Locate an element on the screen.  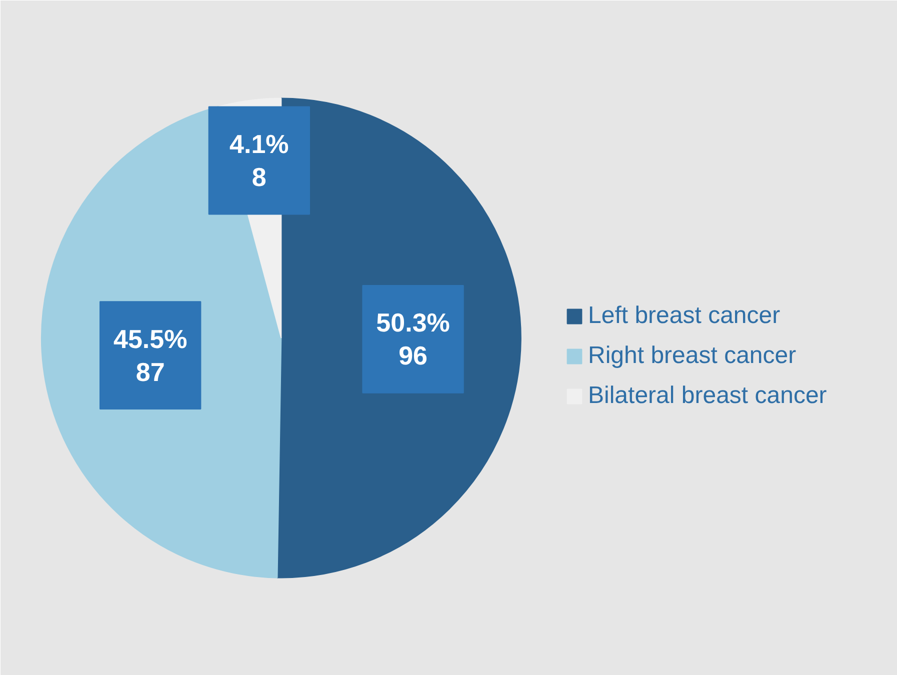
data-label: 45.5% 87 is located at coordinates (150, 355).